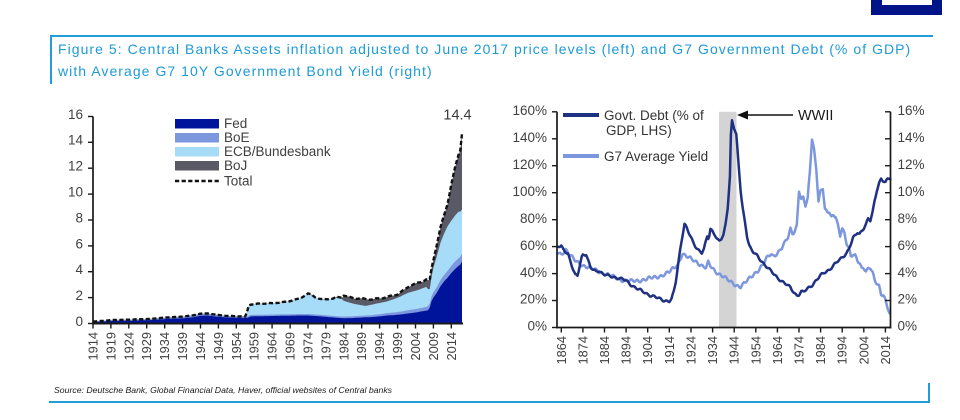 The height and width of the screenshot is (420, 960). Describe the element at coordinates (75, 114) in the screenshot. I see `svg-text: 16` at that location.